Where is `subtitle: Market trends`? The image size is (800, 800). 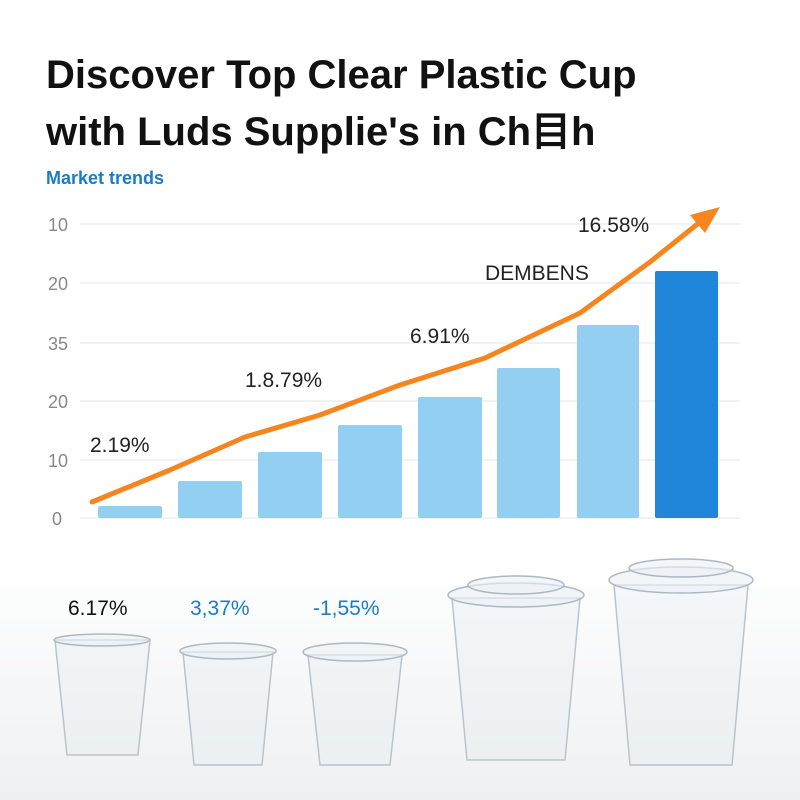
subtitle: Market trends is located at coordinates (105, 178).